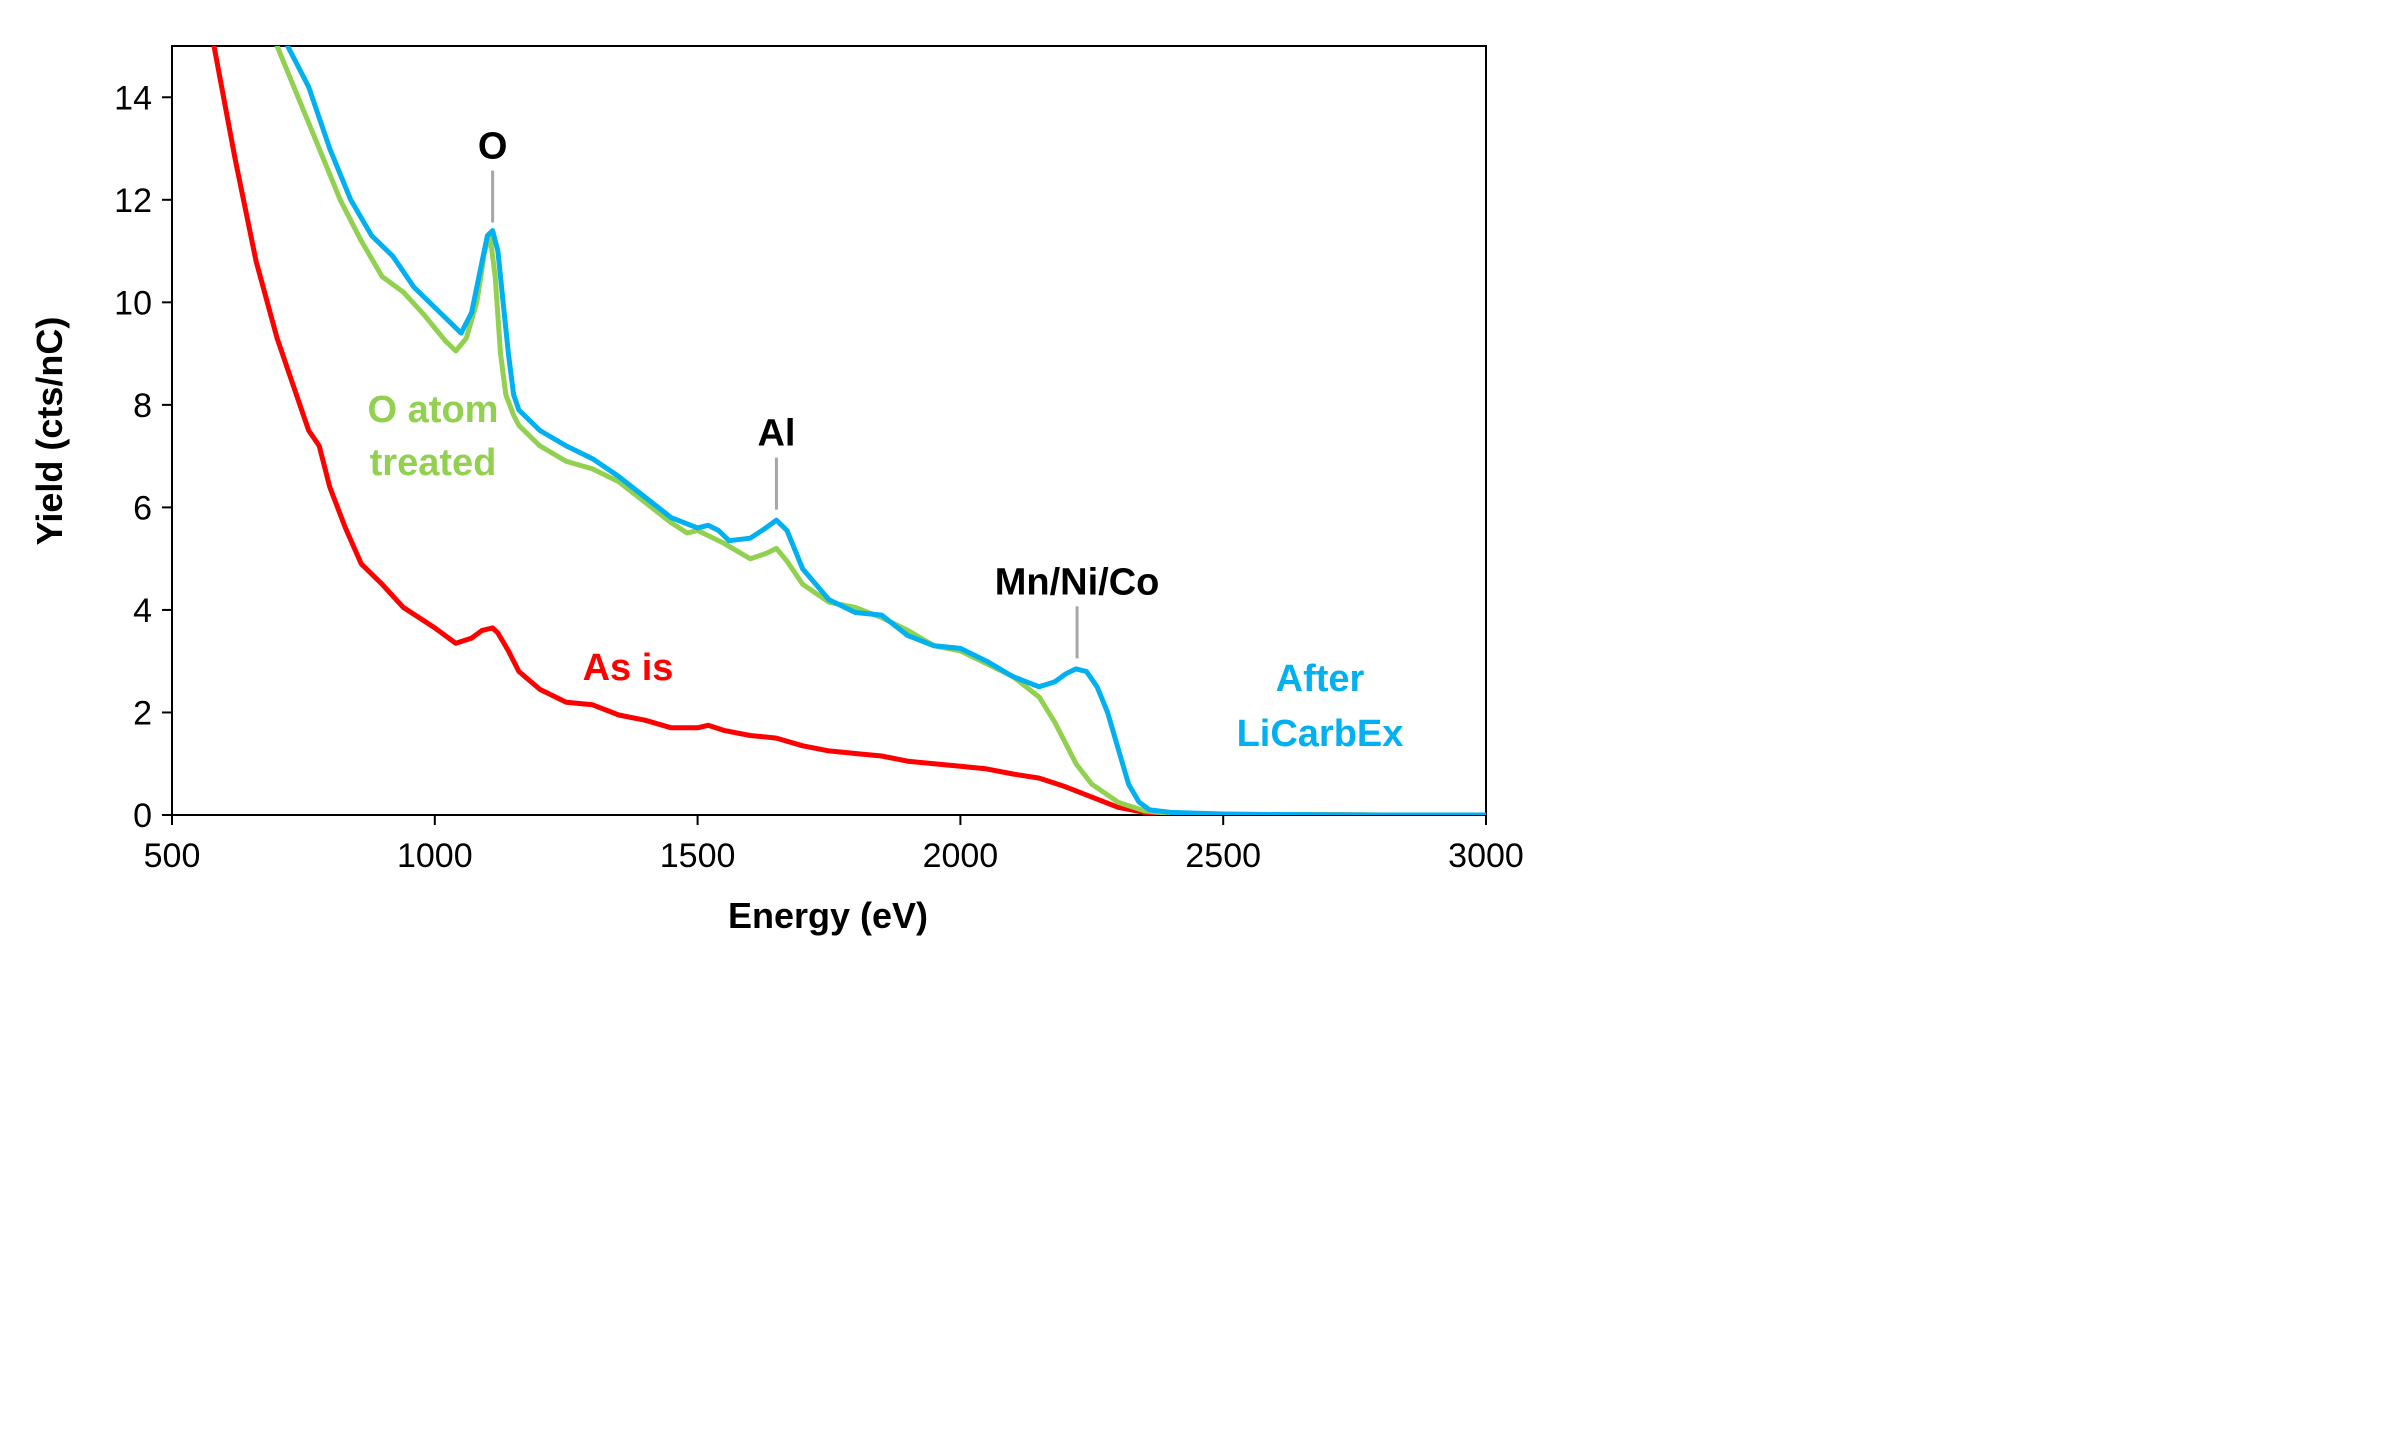  I want to click on y-axis-title: Yield (cts/nC), so click(49, 431).